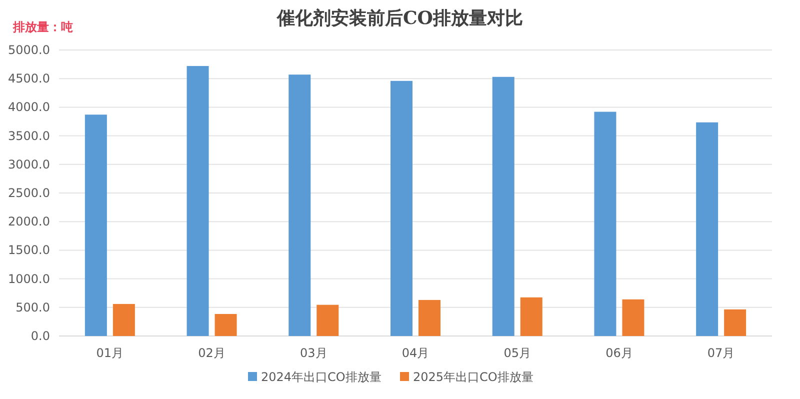  I want to click on legend-label: 2024年出口CO排放量, so click(321, 377).